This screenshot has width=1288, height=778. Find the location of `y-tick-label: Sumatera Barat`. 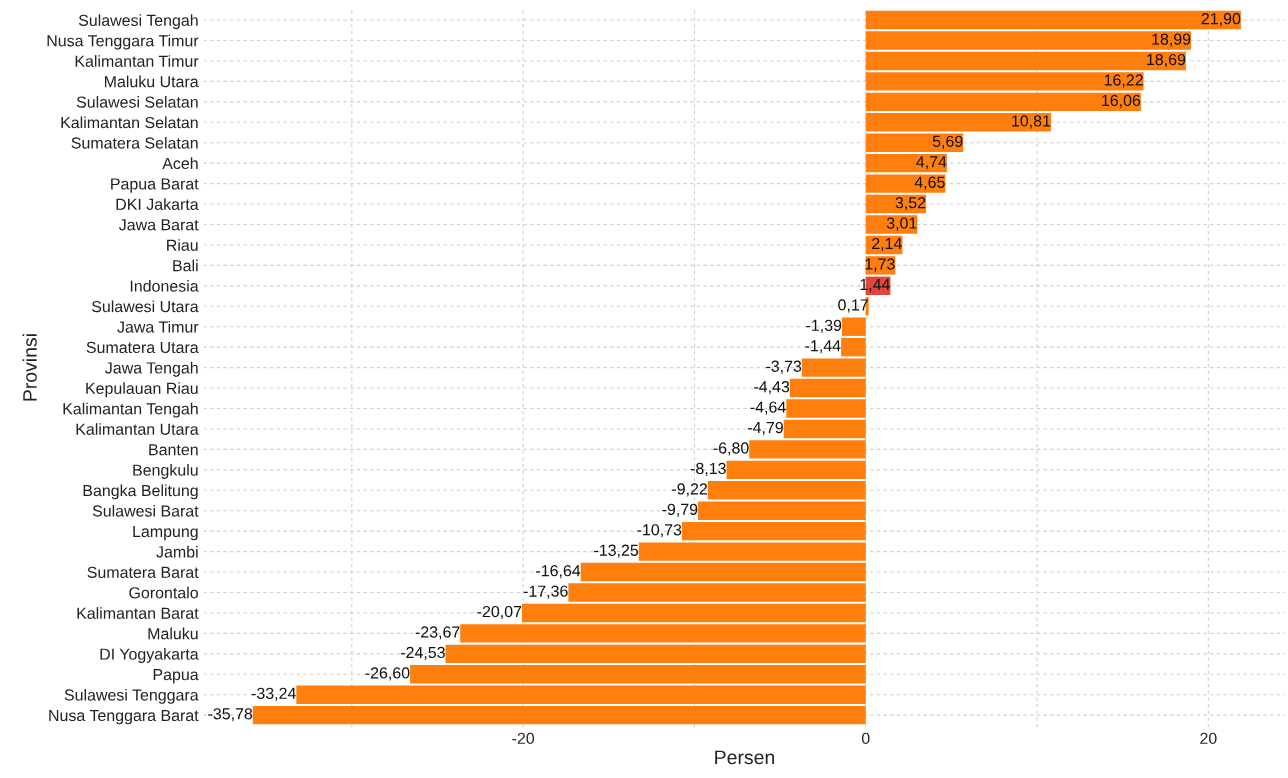

y-tick-label: Sumatera Barat is located at coordinates (143, 572).